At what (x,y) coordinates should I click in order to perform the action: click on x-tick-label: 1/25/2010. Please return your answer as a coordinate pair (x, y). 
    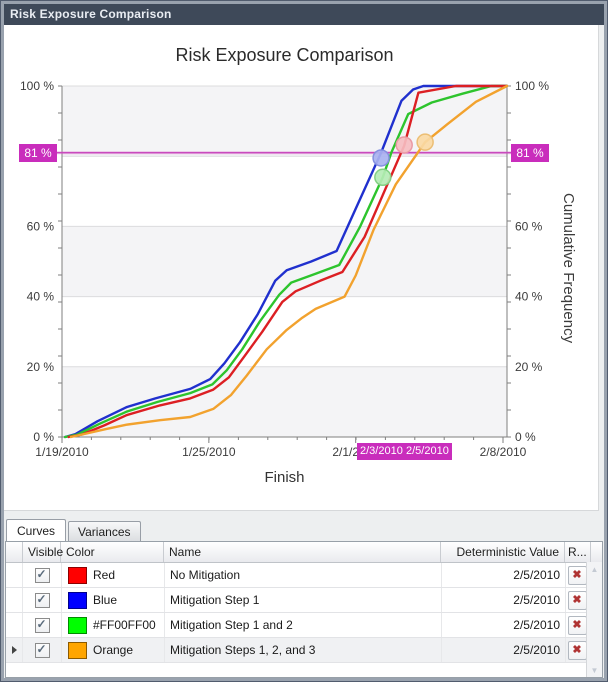
    Looking at the image, I should click on (209, 452).